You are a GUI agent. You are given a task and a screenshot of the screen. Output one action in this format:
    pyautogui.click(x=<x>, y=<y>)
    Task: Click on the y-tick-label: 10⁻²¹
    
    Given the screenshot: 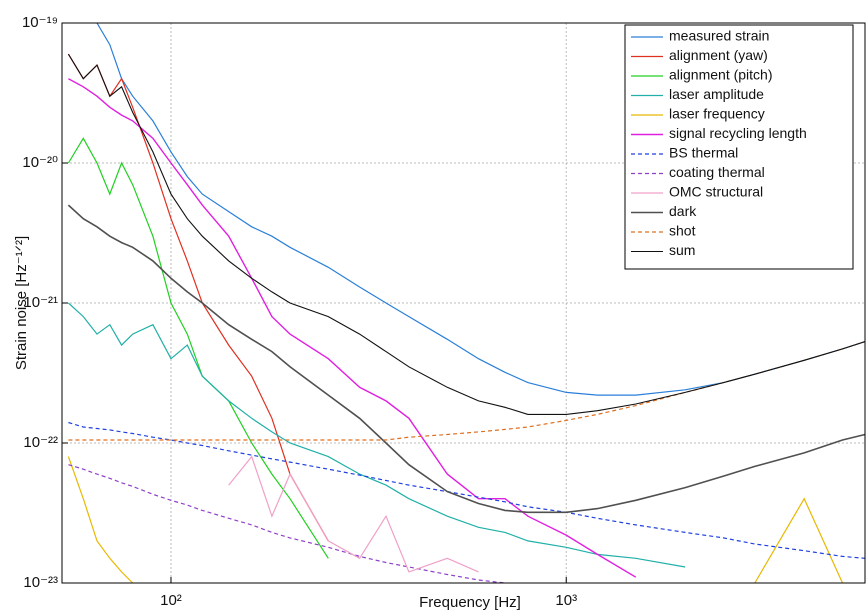 What is the action you would take?
    pyautogui.click(x=40, y=302)
    